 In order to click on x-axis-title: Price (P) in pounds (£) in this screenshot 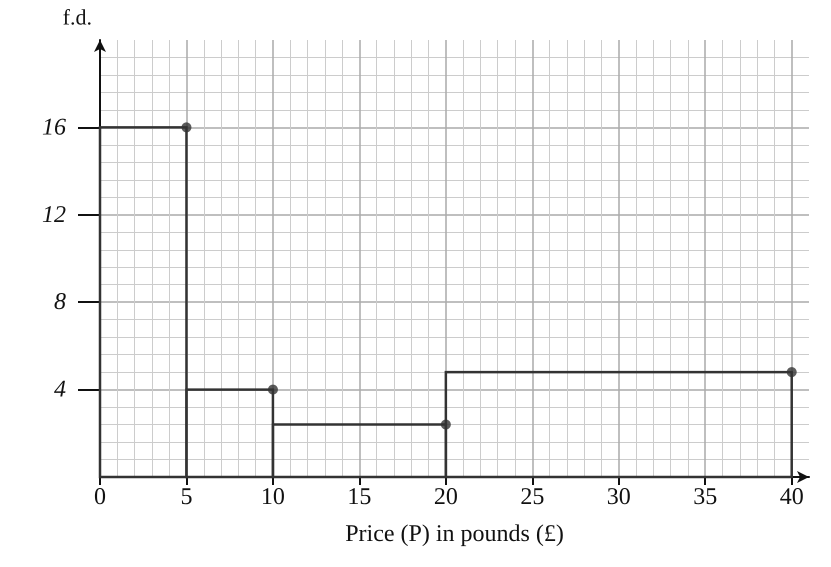, I will do `click(454, 534)`.